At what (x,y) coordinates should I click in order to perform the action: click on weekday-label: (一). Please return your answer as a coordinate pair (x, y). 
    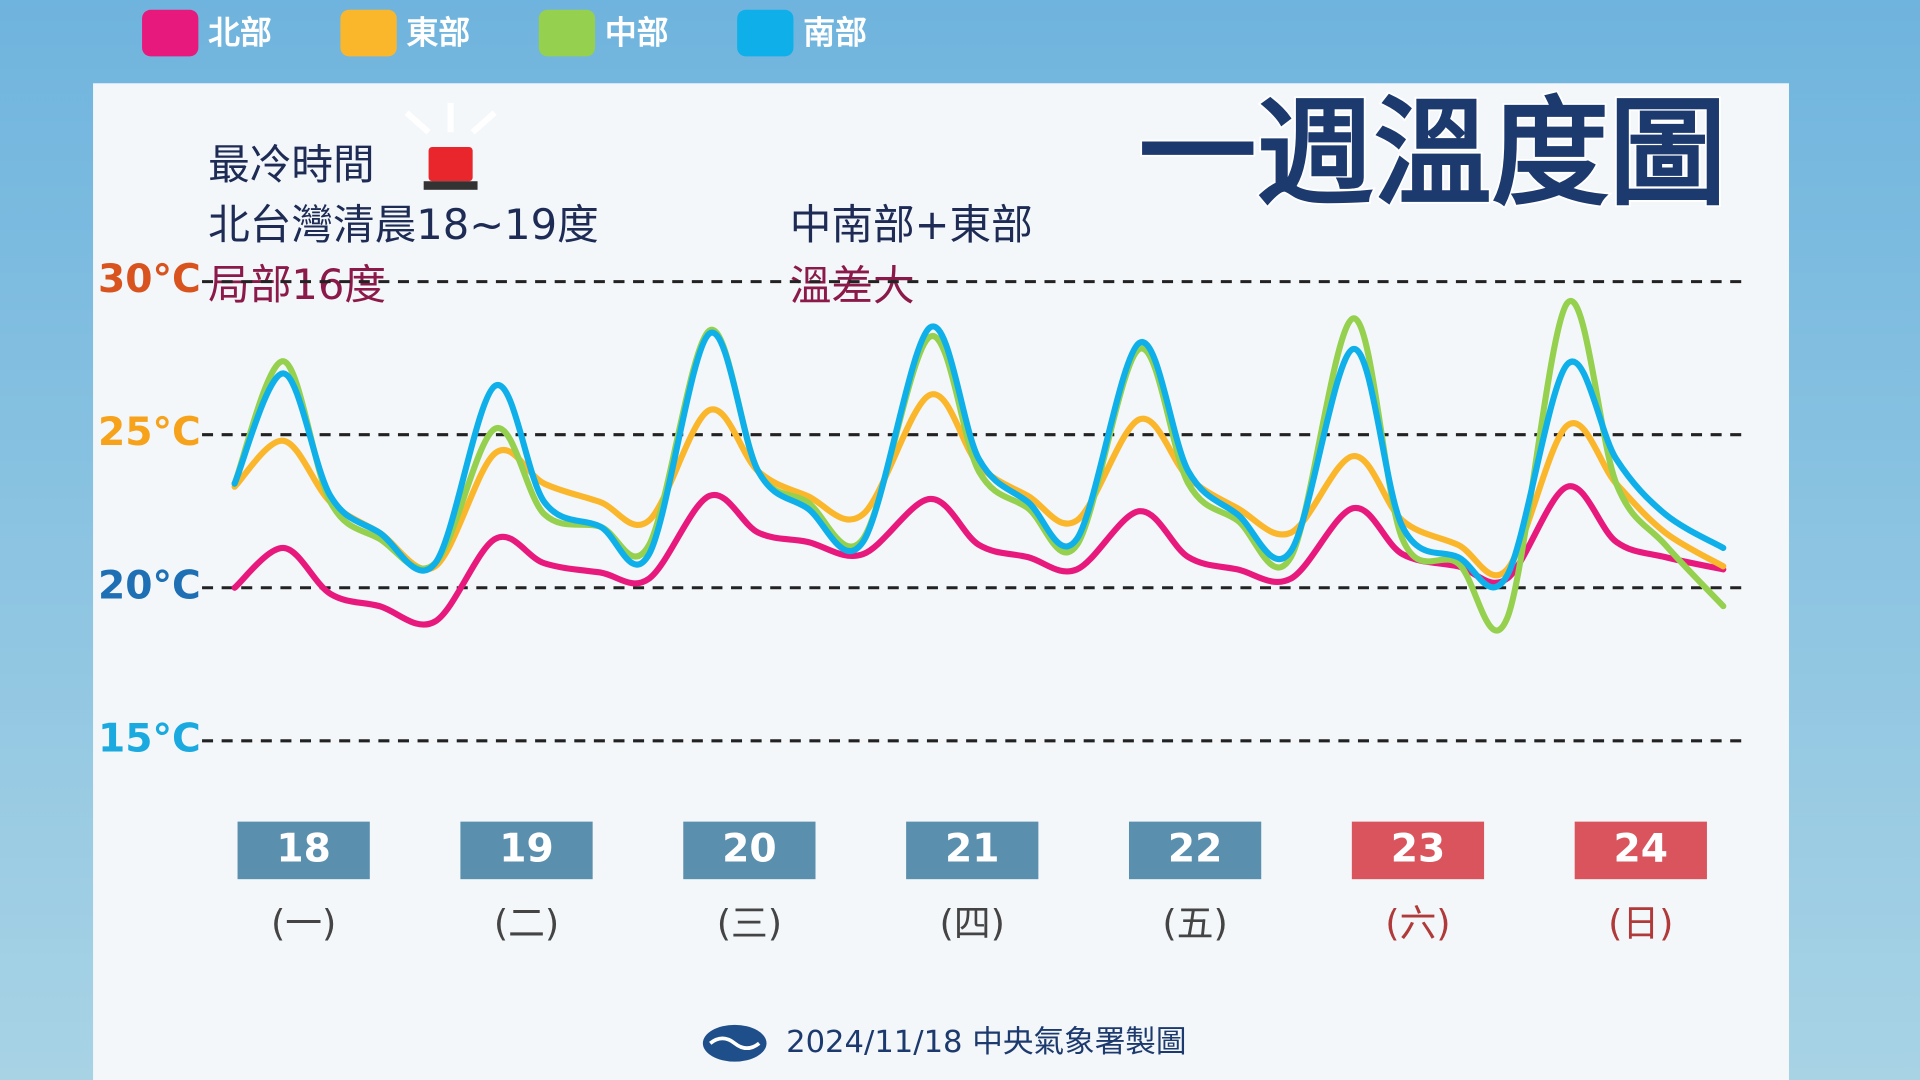
    Looking at the image, I should click on (303, 923).